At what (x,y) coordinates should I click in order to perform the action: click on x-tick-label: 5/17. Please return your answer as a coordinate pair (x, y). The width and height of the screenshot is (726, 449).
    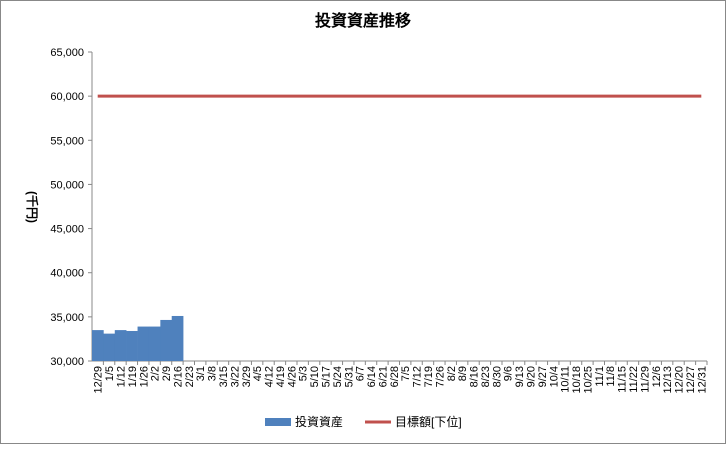
    Looking at the image, I should click on (326, 376).